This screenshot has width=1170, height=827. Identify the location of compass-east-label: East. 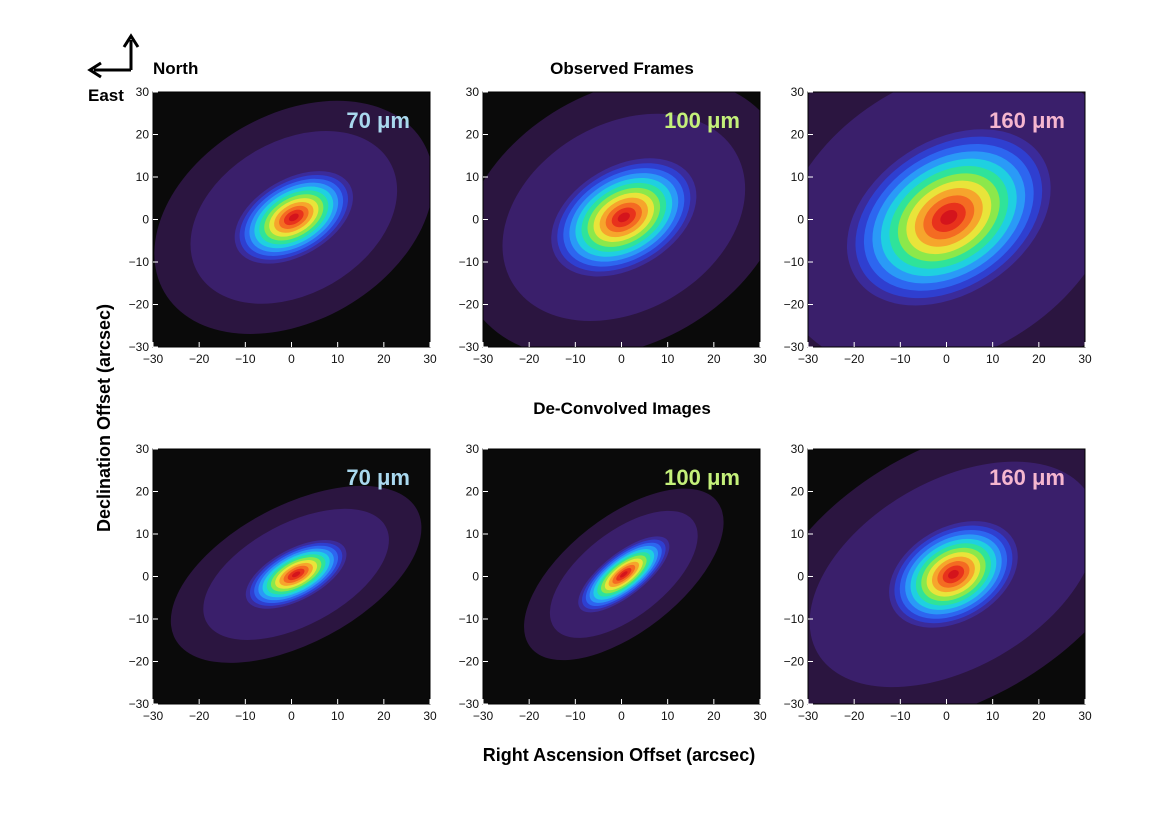
(106, 95).